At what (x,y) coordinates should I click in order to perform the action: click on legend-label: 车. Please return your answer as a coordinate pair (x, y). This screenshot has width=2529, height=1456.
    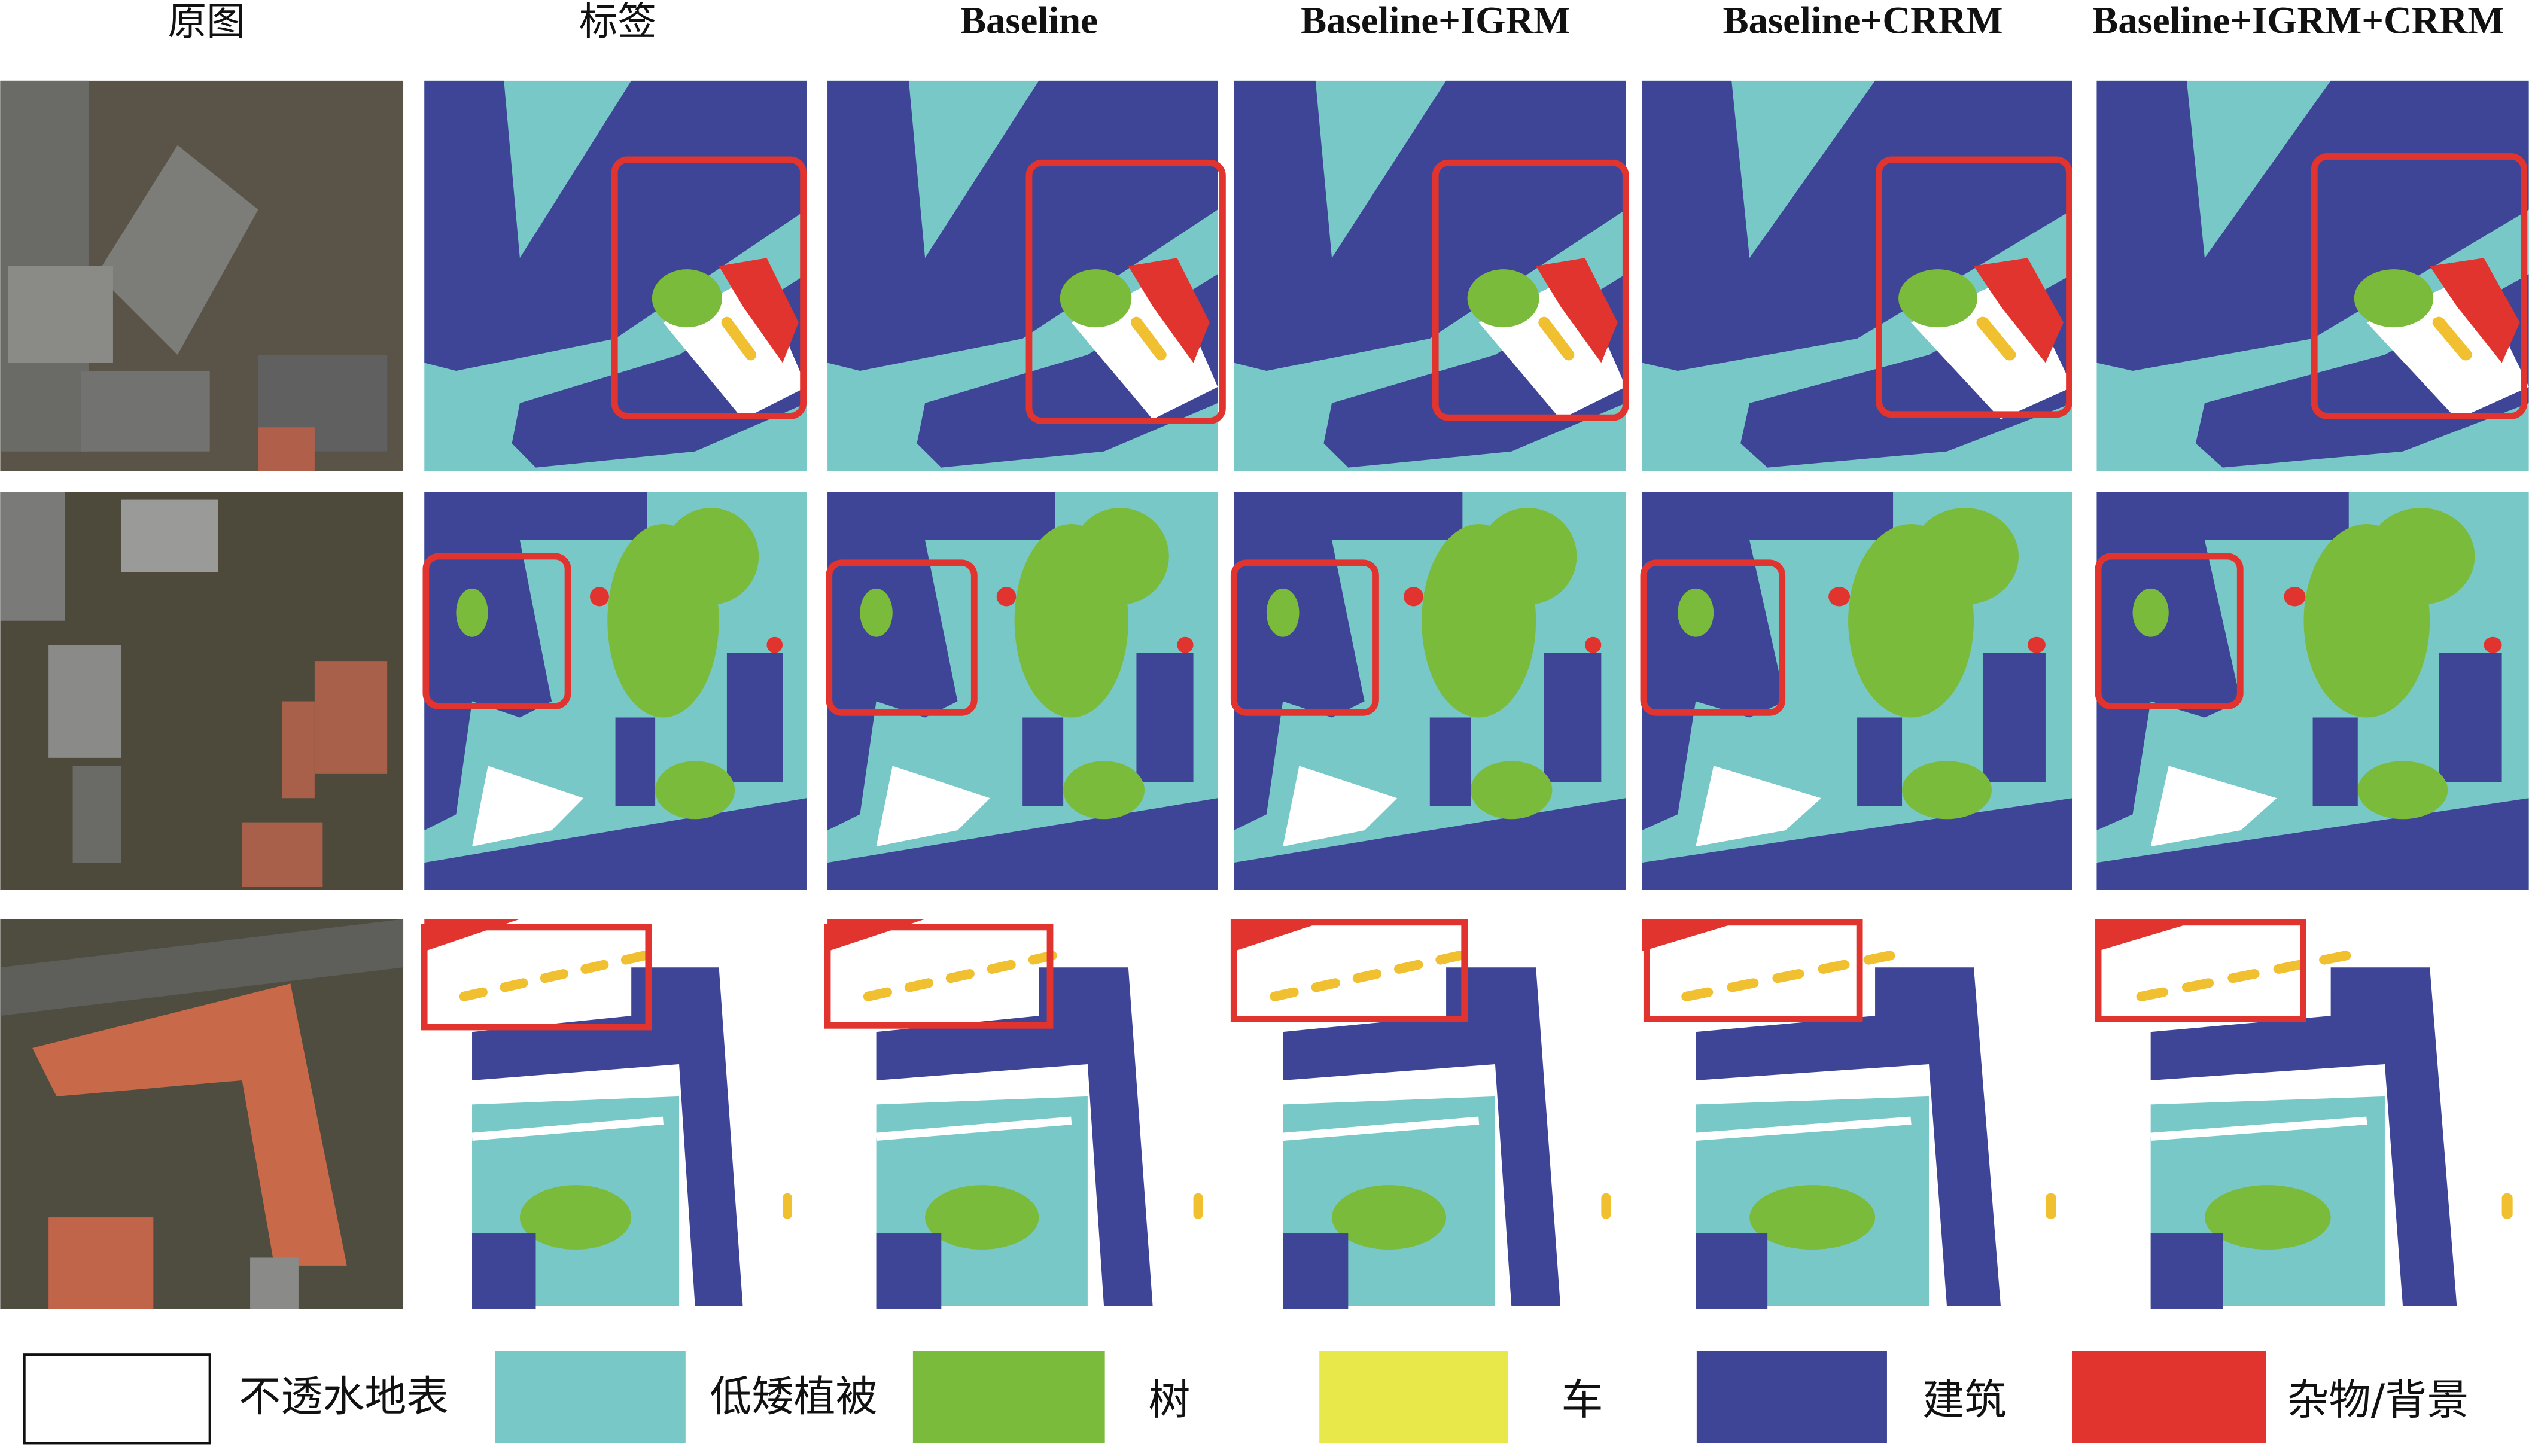
    Looking at the image, I should click on (1582, 1400).